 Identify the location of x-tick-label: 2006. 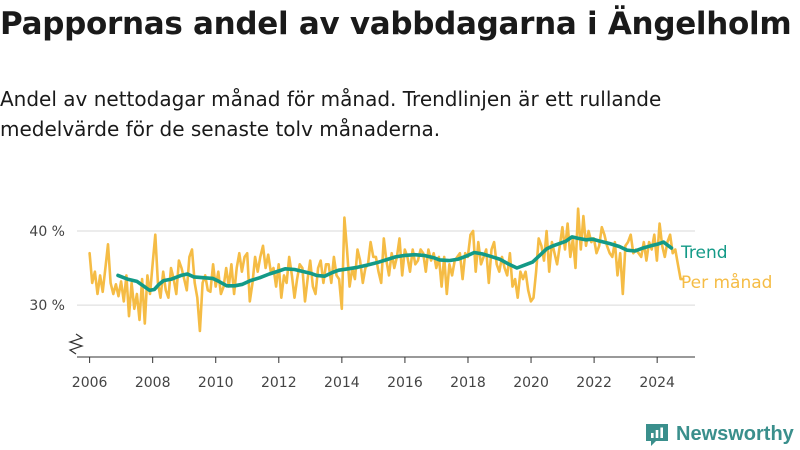
(90, 383).